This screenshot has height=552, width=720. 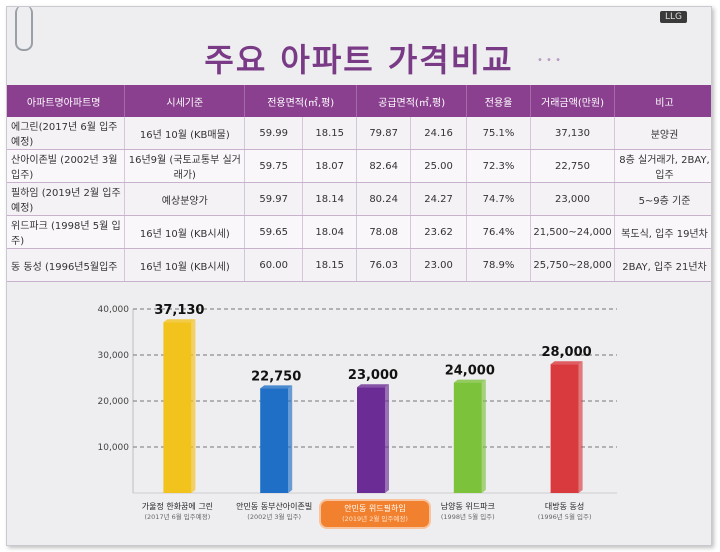 What do you see at coordinates (24, 29) in the screenshot?
I see `paperclip-icon` at bounding box center [24, 29].